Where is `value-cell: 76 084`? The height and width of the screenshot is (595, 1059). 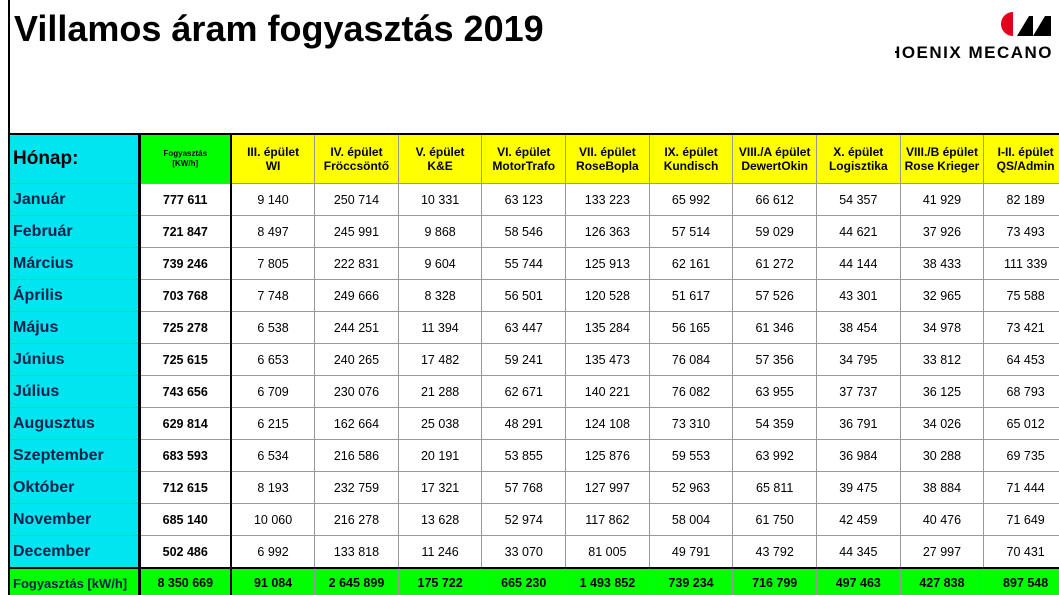 value-cell: 76 084 is located at coordinates (691, 359).